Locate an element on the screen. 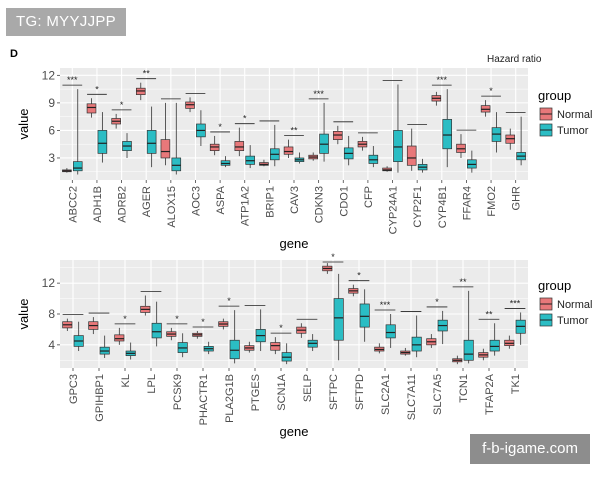  x-tick-label-abcc2: ABCC2 is located at coordinates (73, 204).